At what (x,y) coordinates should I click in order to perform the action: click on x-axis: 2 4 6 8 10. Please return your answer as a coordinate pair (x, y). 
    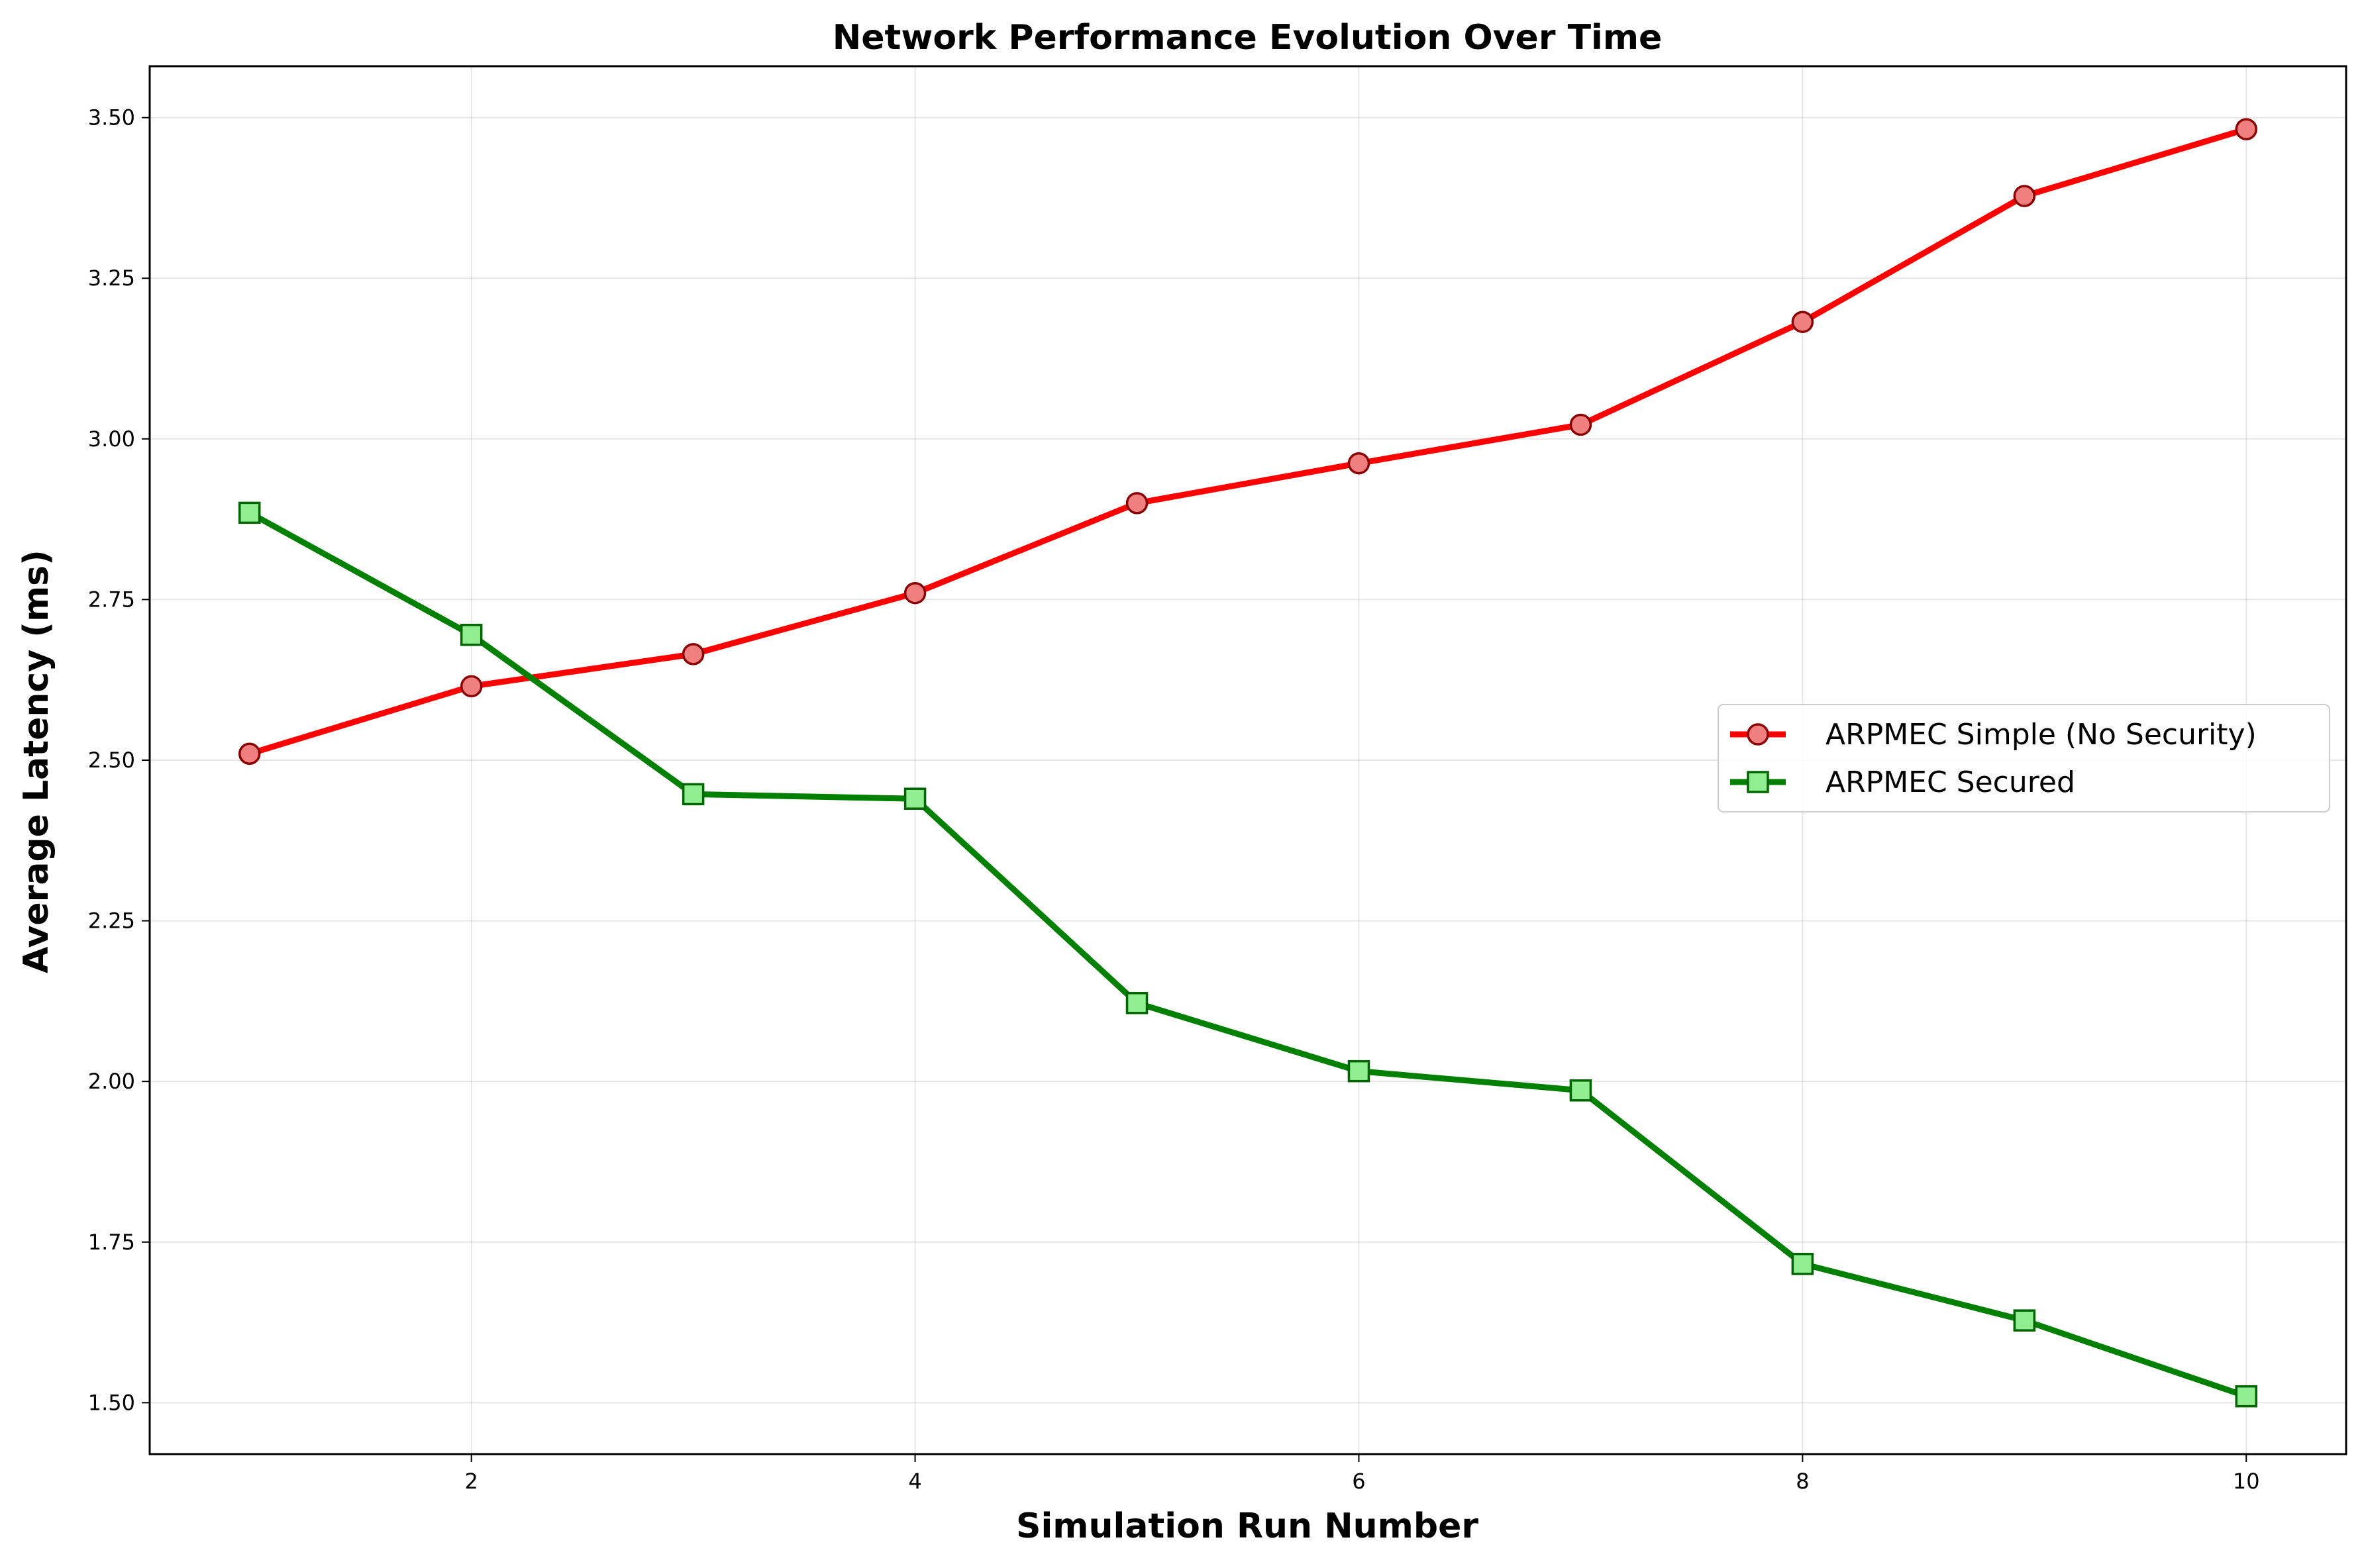
    Looking at the image, I should click on (1362, 1474).